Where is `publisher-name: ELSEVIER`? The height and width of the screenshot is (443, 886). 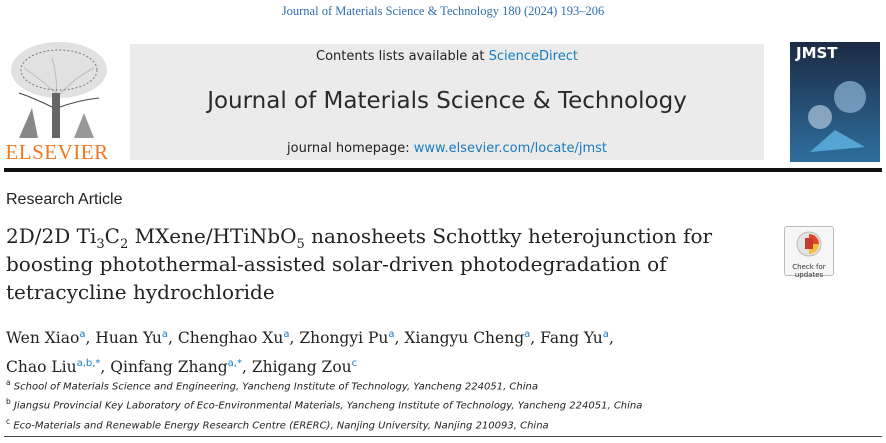
publisher-name: ELSEVIER is located at coordinates (57, 152).